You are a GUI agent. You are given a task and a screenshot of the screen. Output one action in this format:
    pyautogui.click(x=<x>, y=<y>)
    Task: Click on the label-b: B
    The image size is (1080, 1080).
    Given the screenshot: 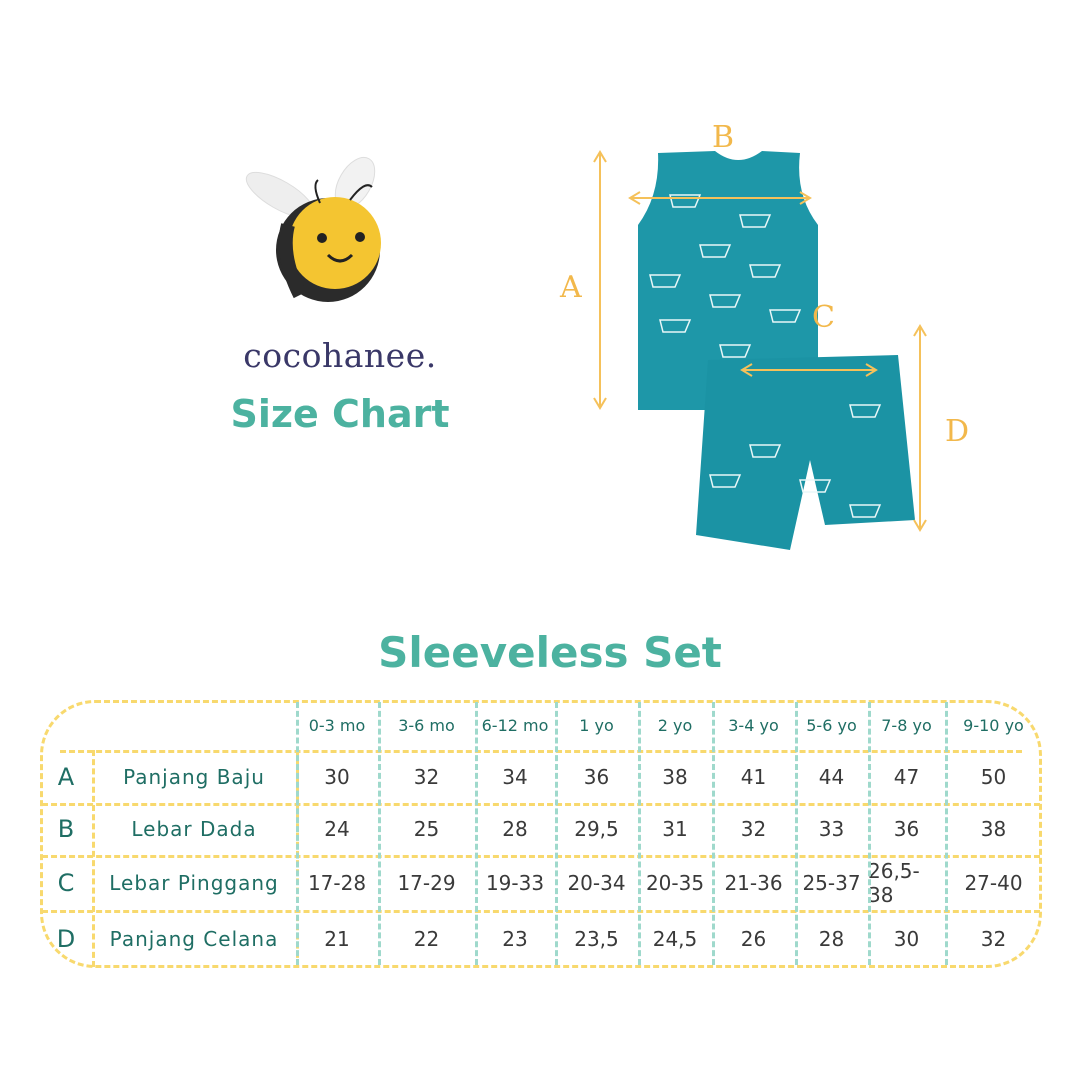 What is the action you would take?
    pyautogui.click(x=723, y=137)
    